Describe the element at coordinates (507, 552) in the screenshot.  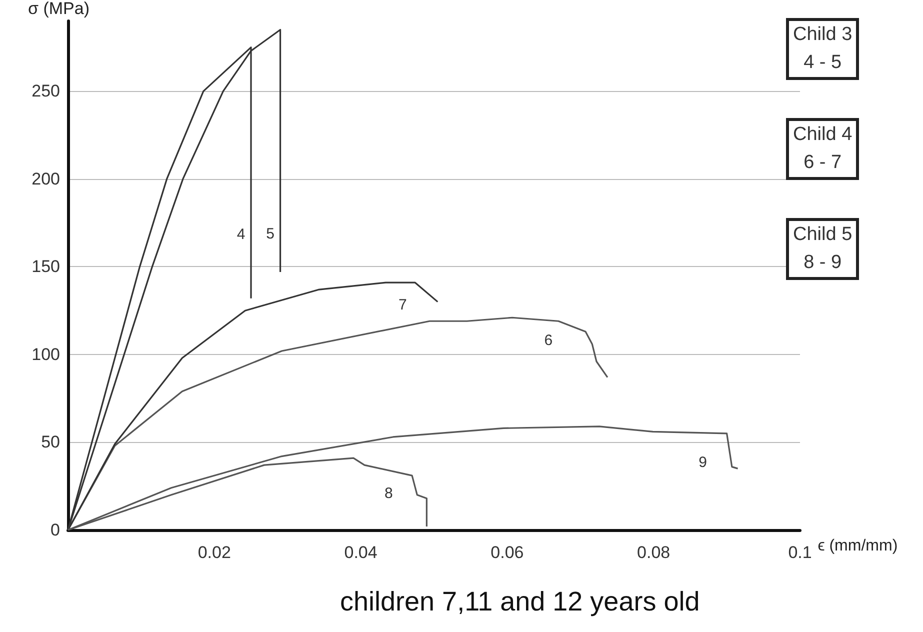
I see `x-tick-label: 0.06` at that location.